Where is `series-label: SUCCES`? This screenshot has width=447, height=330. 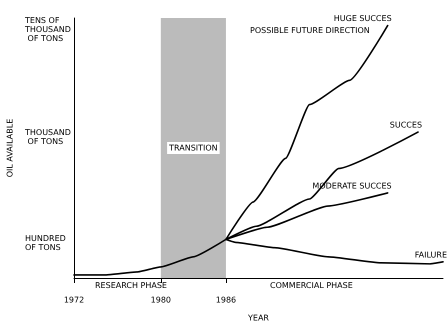 series-label: SUCCES is located at coordinates (406, 125).